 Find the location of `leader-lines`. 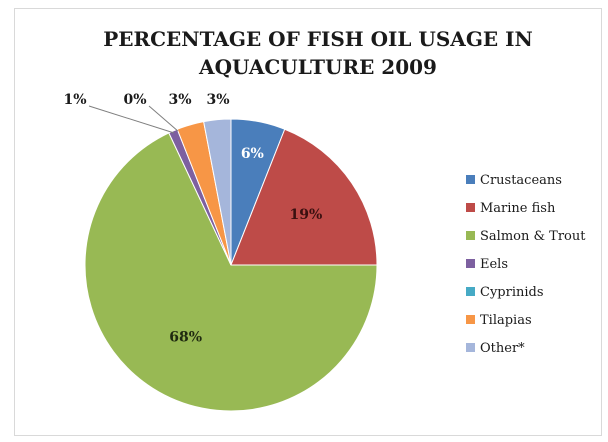

leader-lines is located at coordinates (133, 119).